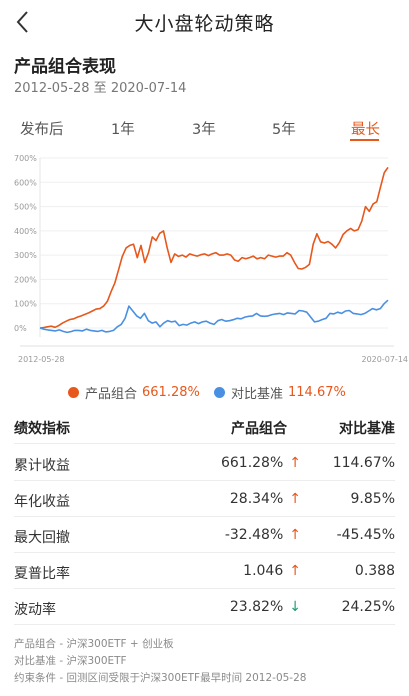 This screenshot has height=696, width=409. What do you see at coordinates (160, 678) in the screenshot?
I see `footnote-constraint: 约束条件 - 回测区间受限于沪深300ETF最早时间 2012-05-28` at bounding box center [160, 678].